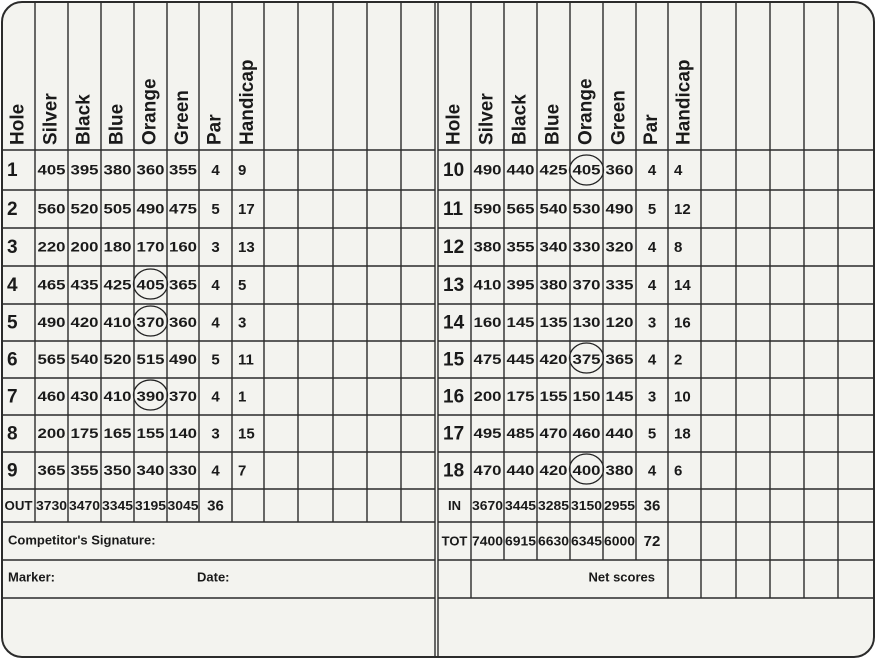 The image size is (878, 661). Describe the element at coordinates (12, 285) in the screenshot. I see `hole-number: 4` at that location.